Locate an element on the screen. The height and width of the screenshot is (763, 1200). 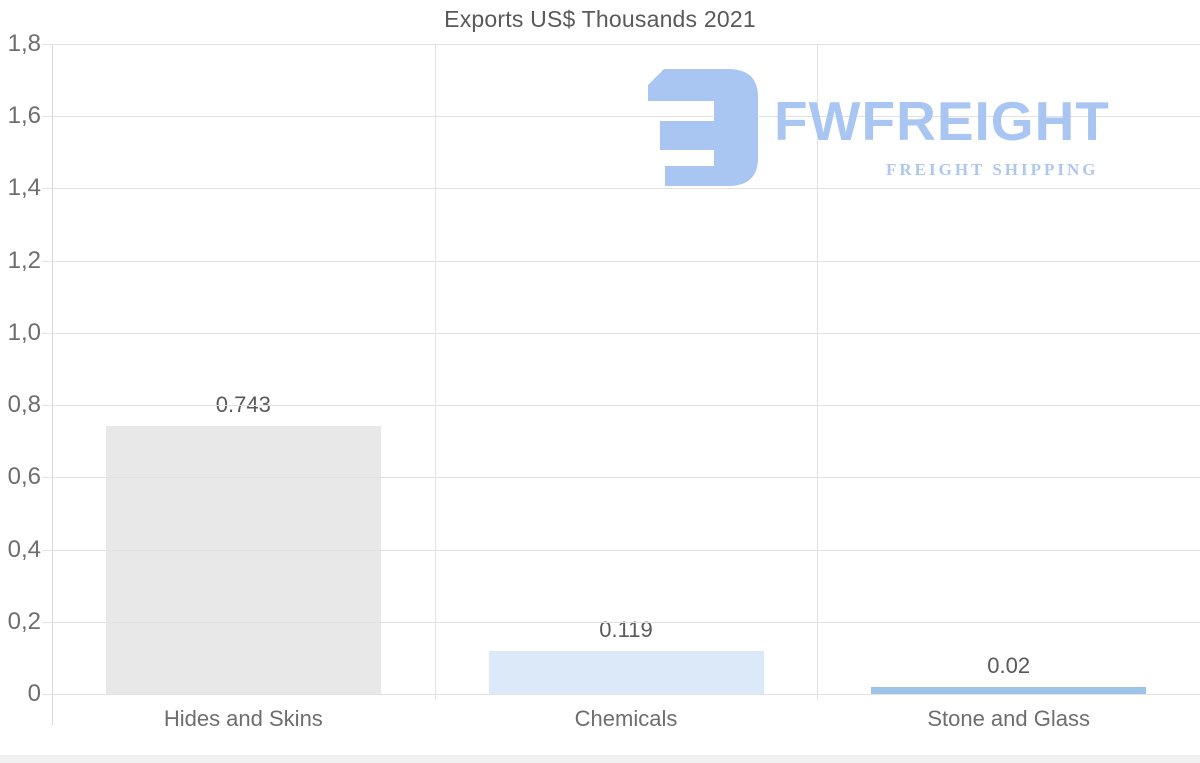
fwfreight-watermark: FWFREIGHT FREIGHT SHIPPING is located at coordinates (879, 127).